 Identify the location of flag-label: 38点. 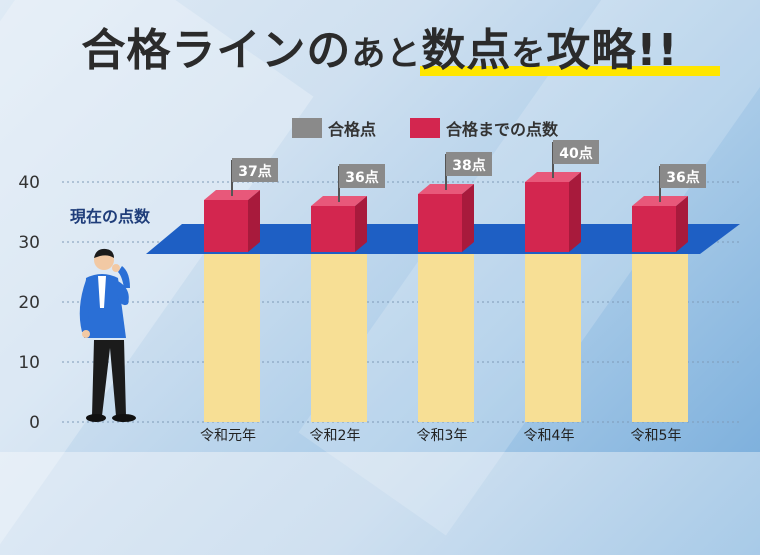
(468, 165).